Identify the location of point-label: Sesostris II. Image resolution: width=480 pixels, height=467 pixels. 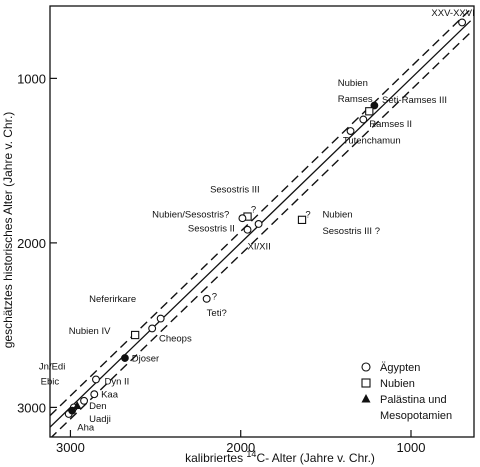
(211, 228).